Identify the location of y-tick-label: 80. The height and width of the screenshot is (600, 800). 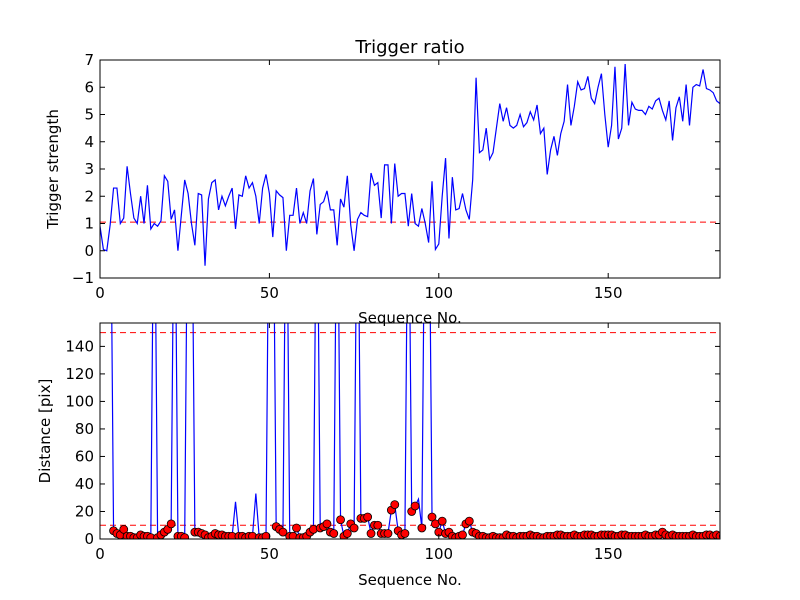
(84, 429).